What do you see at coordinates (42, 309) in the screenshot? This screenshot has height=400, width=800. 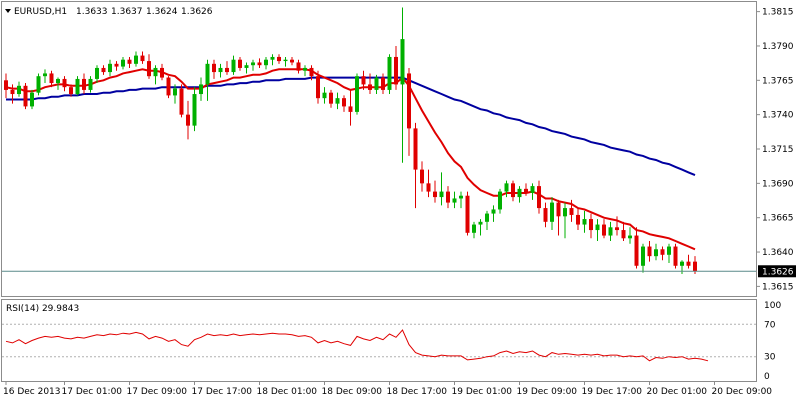 I see `rsi-title: RSI(14) 29.9843` at bounding box center [42, 309].